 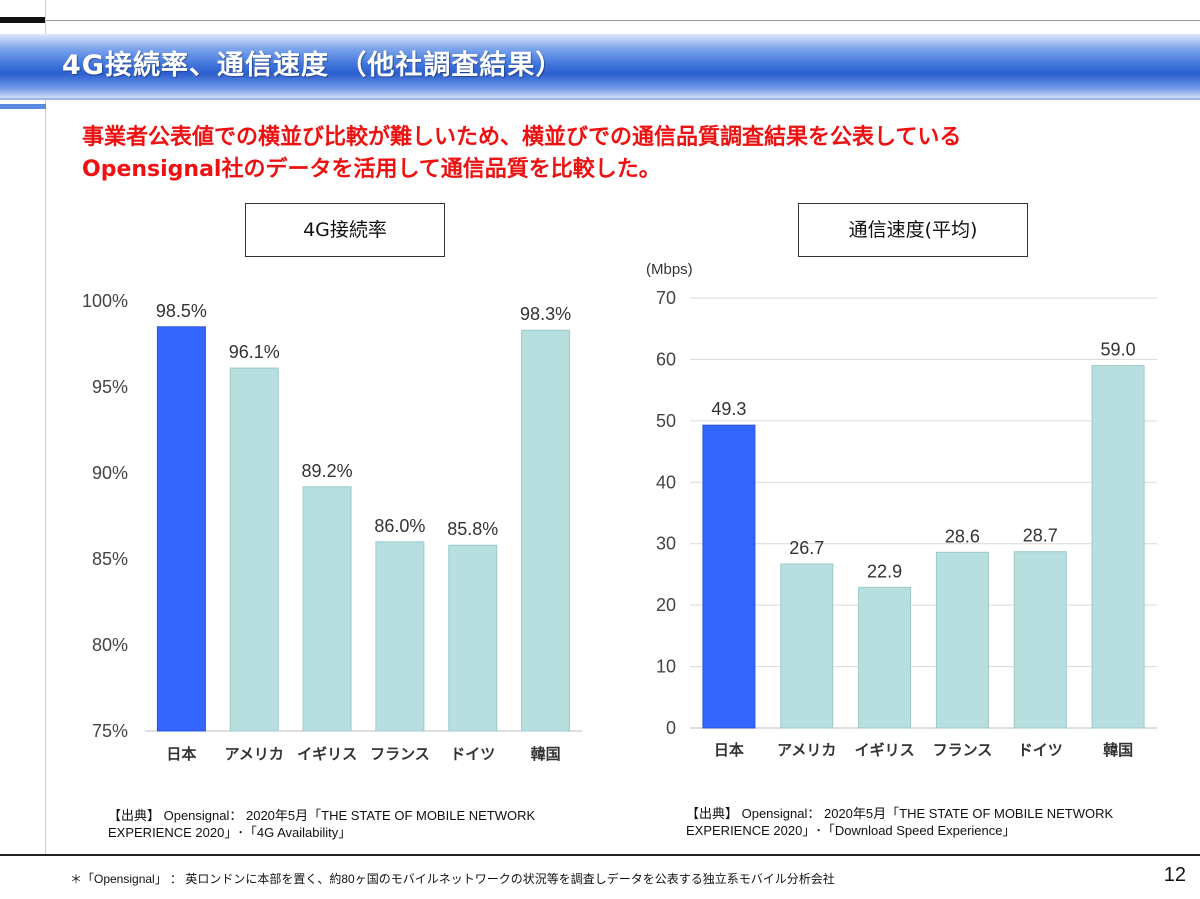 I want to click on chart1-category-label: フランス, so click(x=400, y=754).